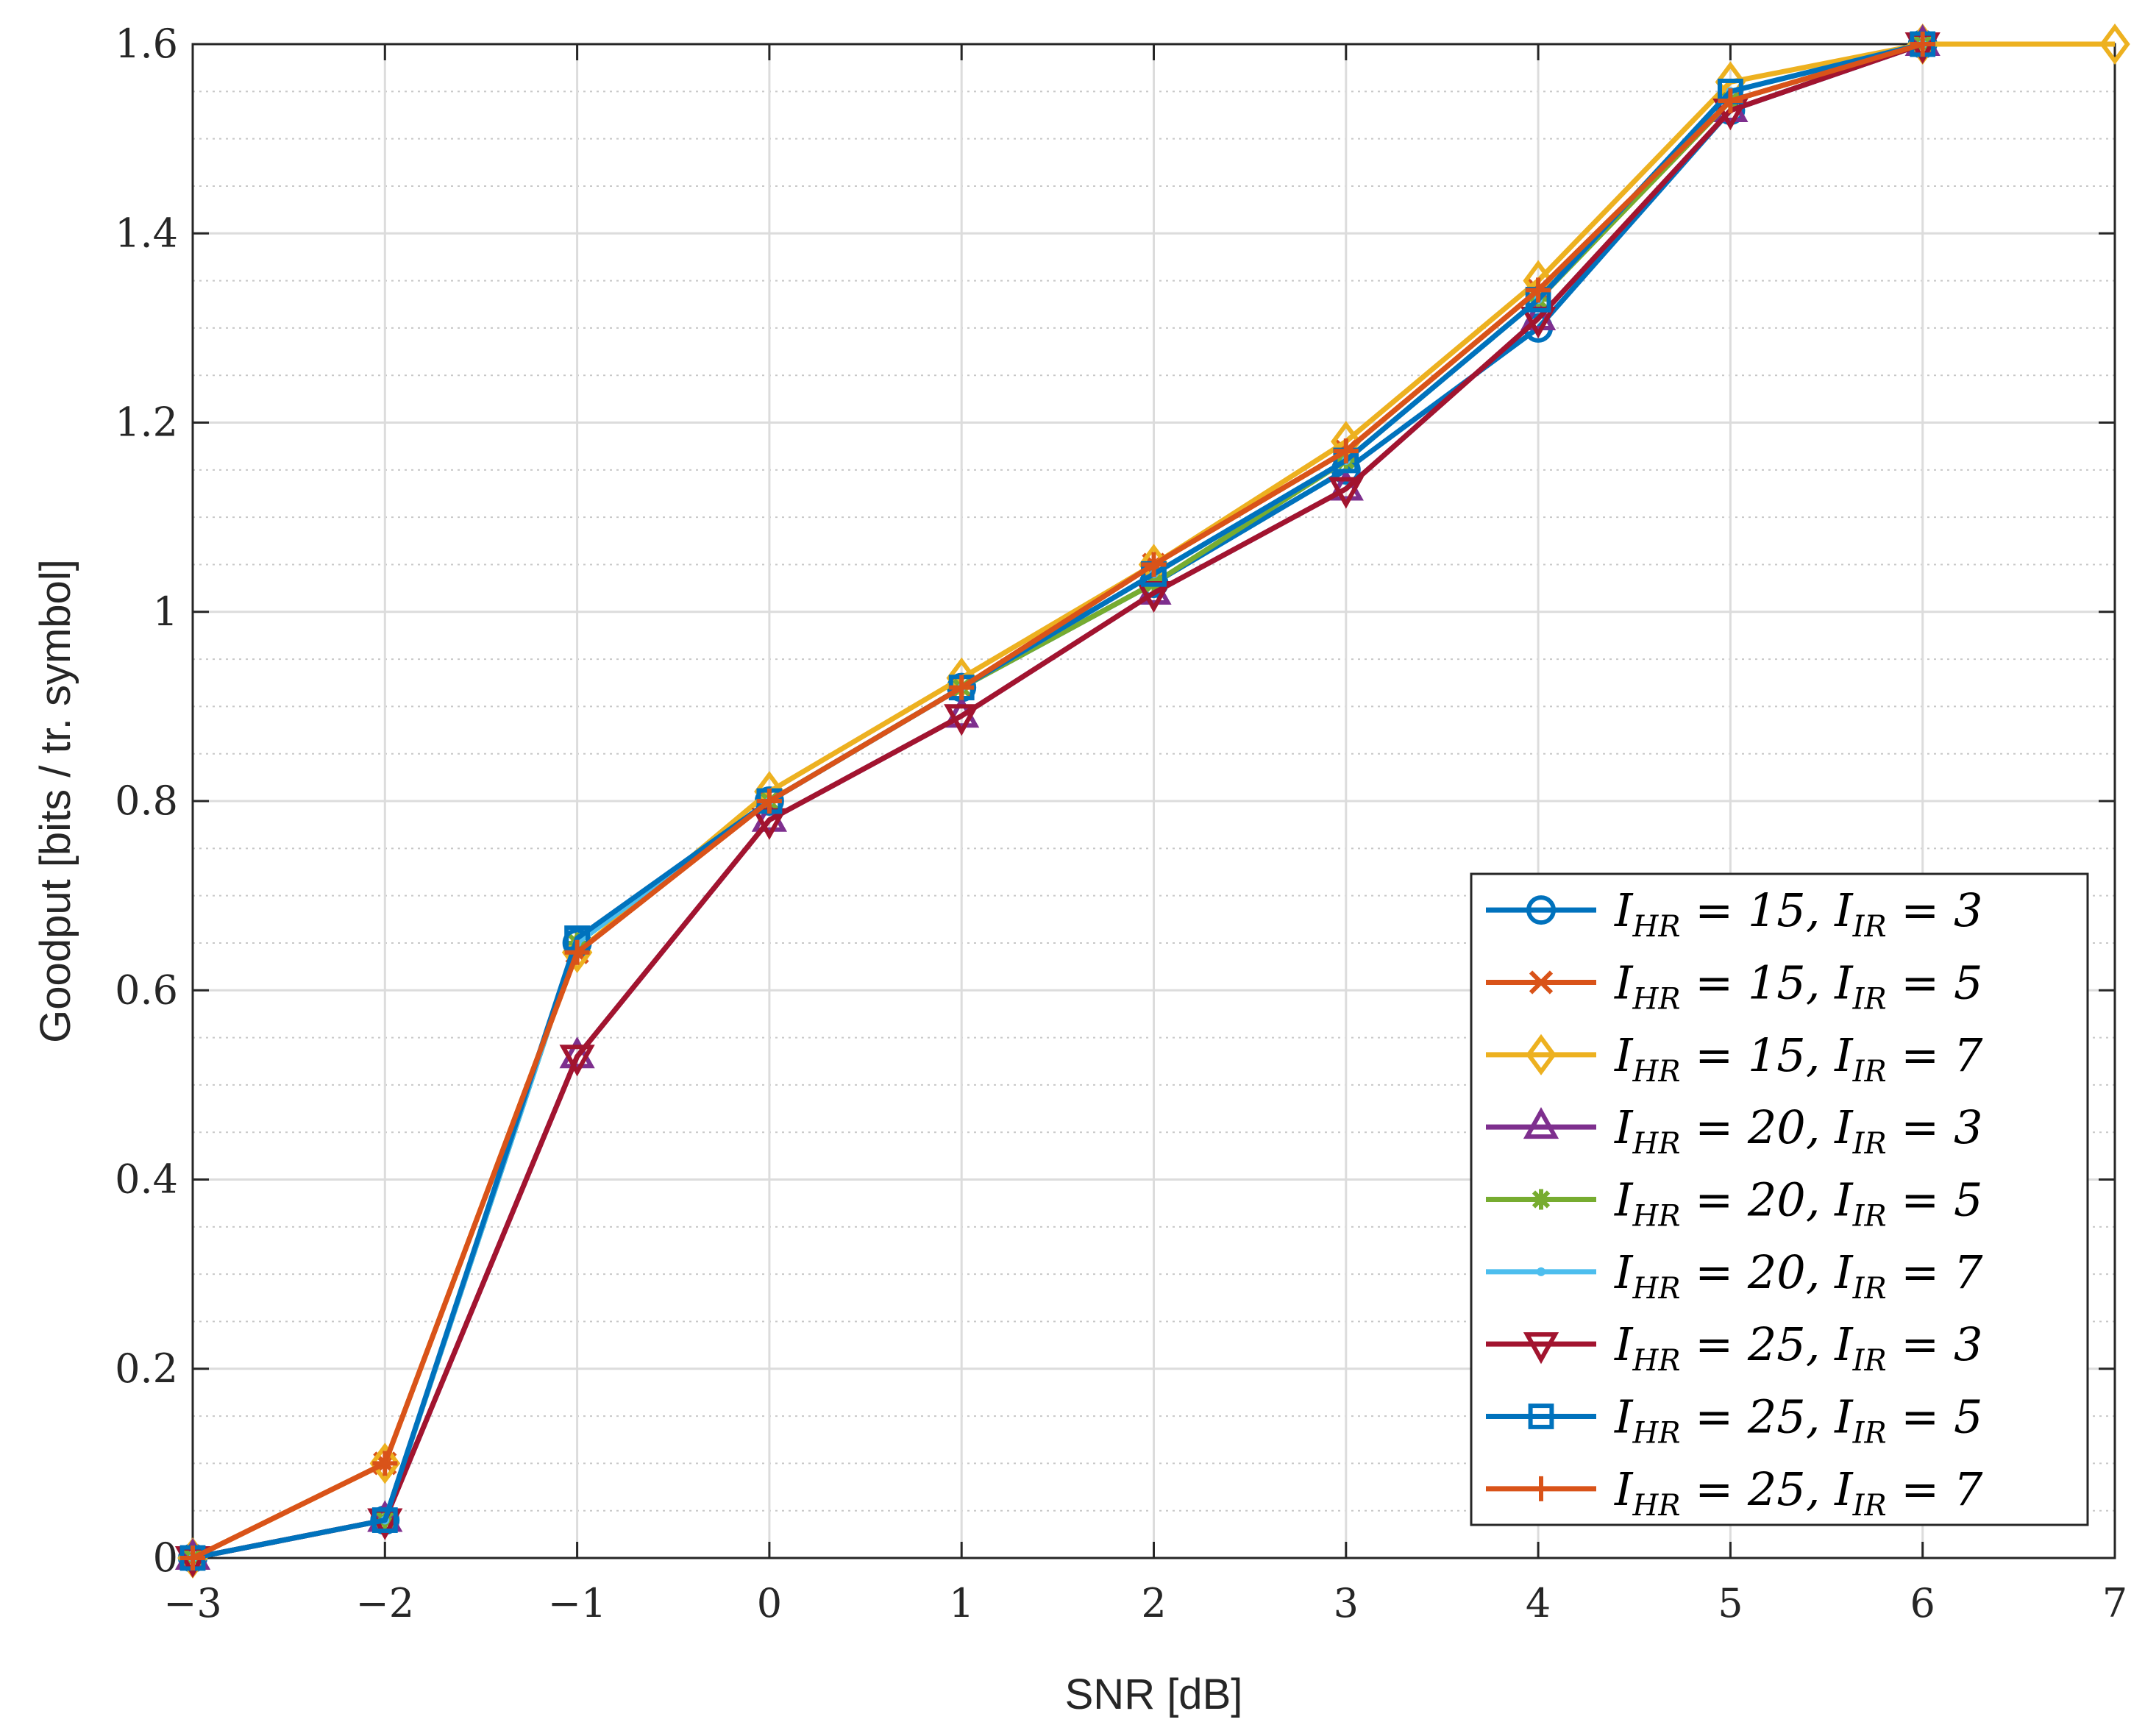  What do you see at coordinates (146, 1179) in the screenshot?
I see `y-tick-label: 0.4` at bounding box center [146, 1179].